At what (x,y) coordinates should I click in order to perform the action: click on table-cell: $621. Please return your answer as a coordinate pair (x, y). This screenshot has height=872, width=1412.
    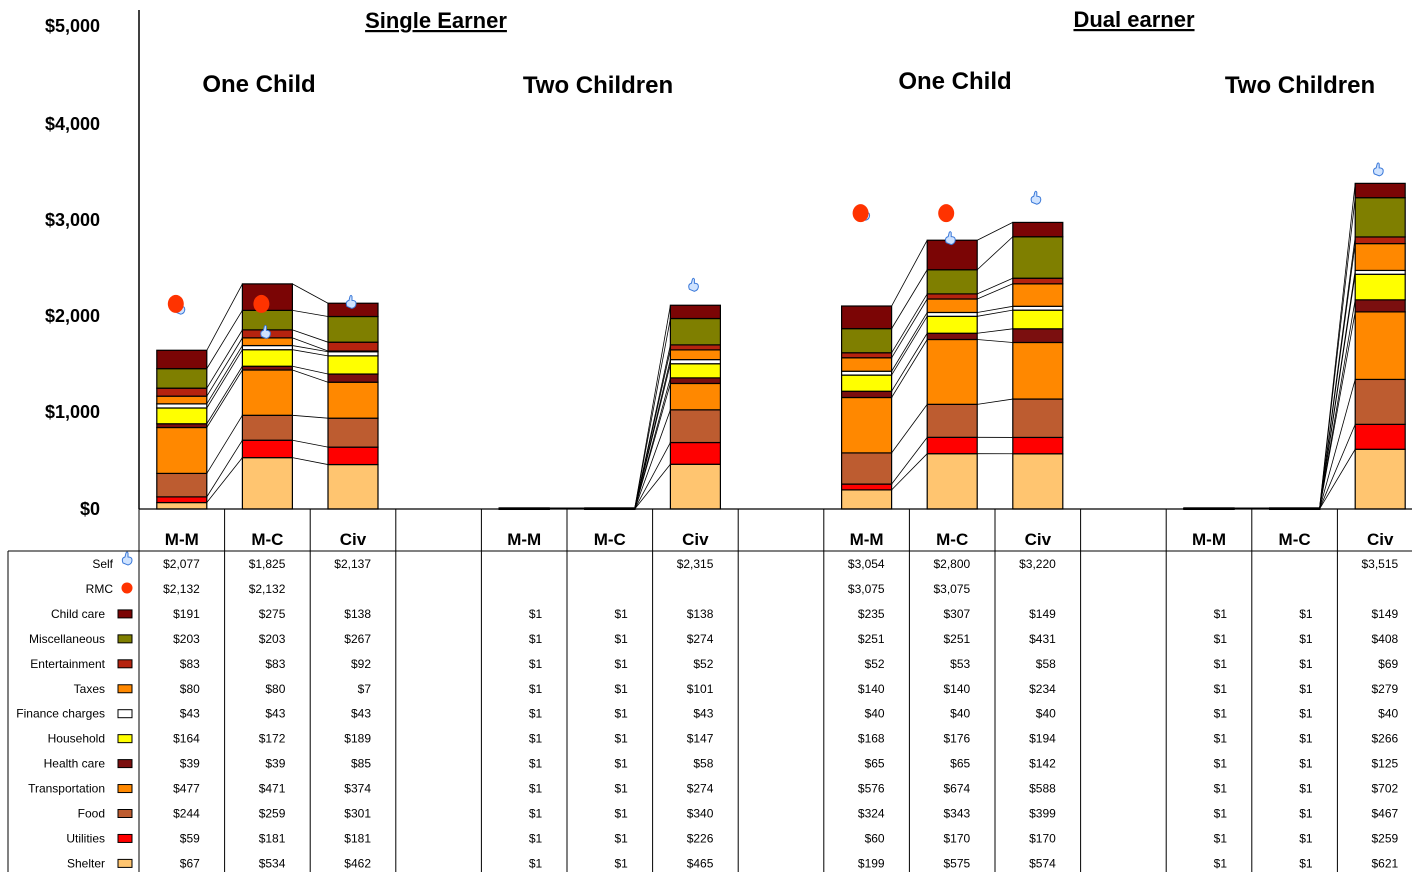
    Looking at the image, I should click on (1384, 863).